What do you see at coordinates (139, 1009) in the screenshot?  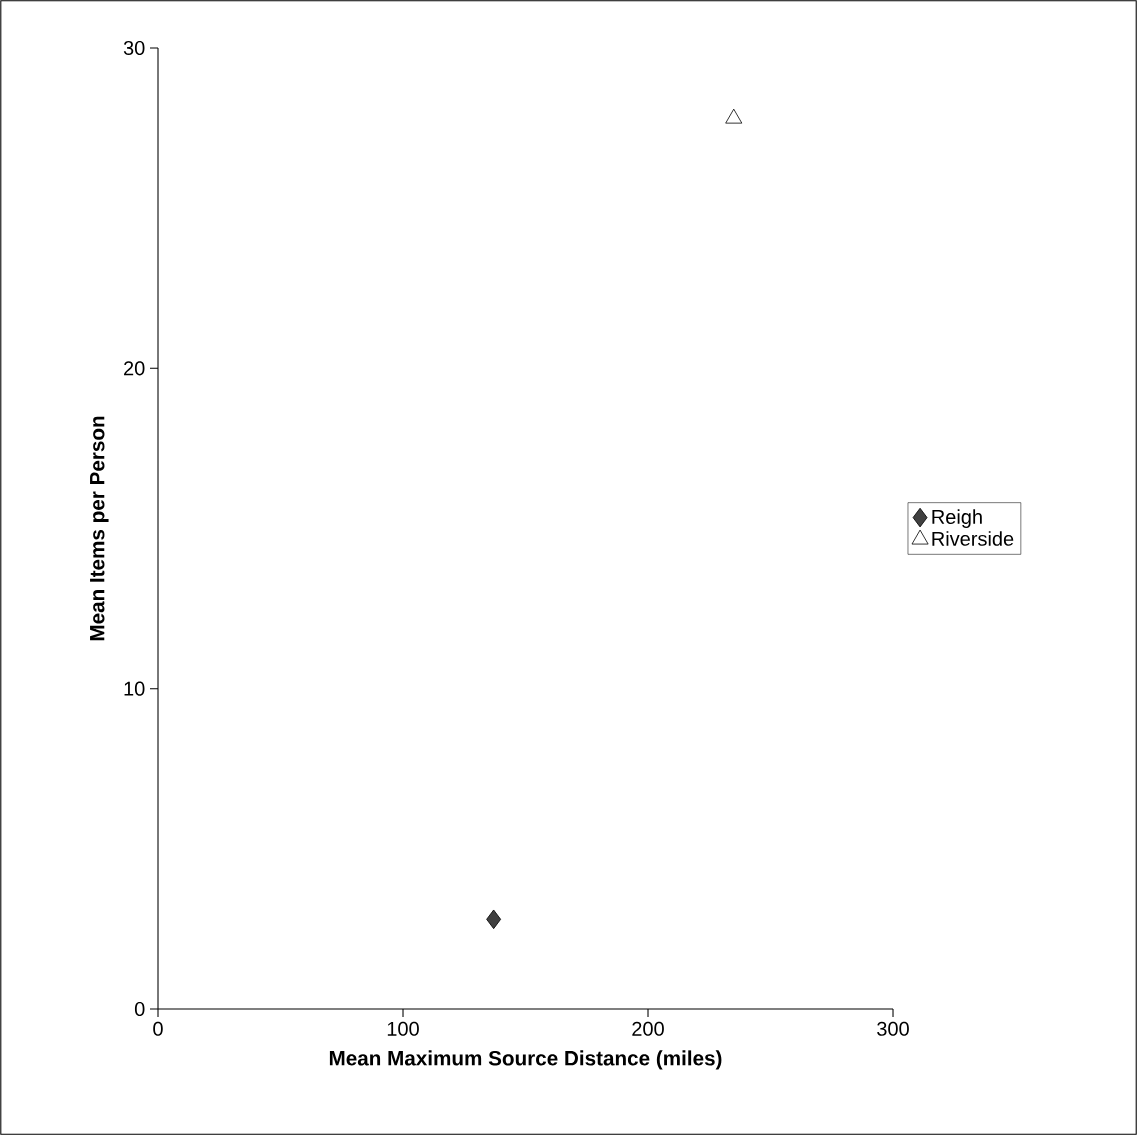 I see `y-tick-label: 0` at bounding box center [139, 1009].